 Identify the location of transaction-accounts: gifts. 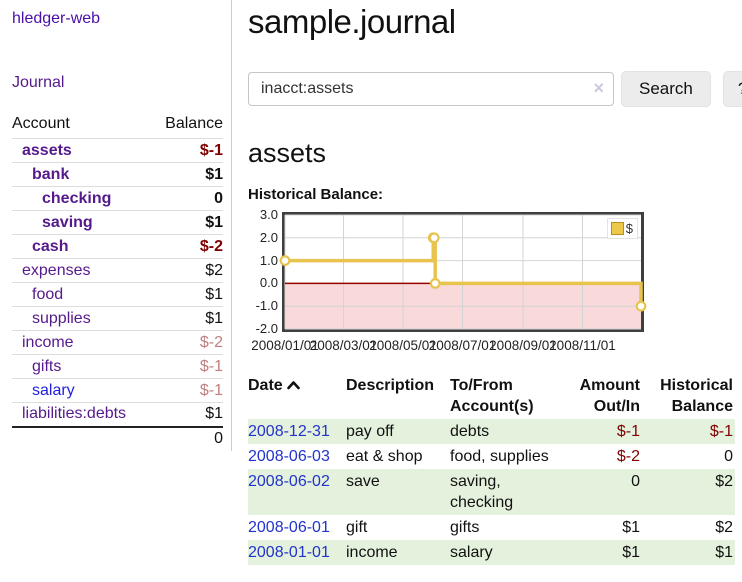
(465, 527).